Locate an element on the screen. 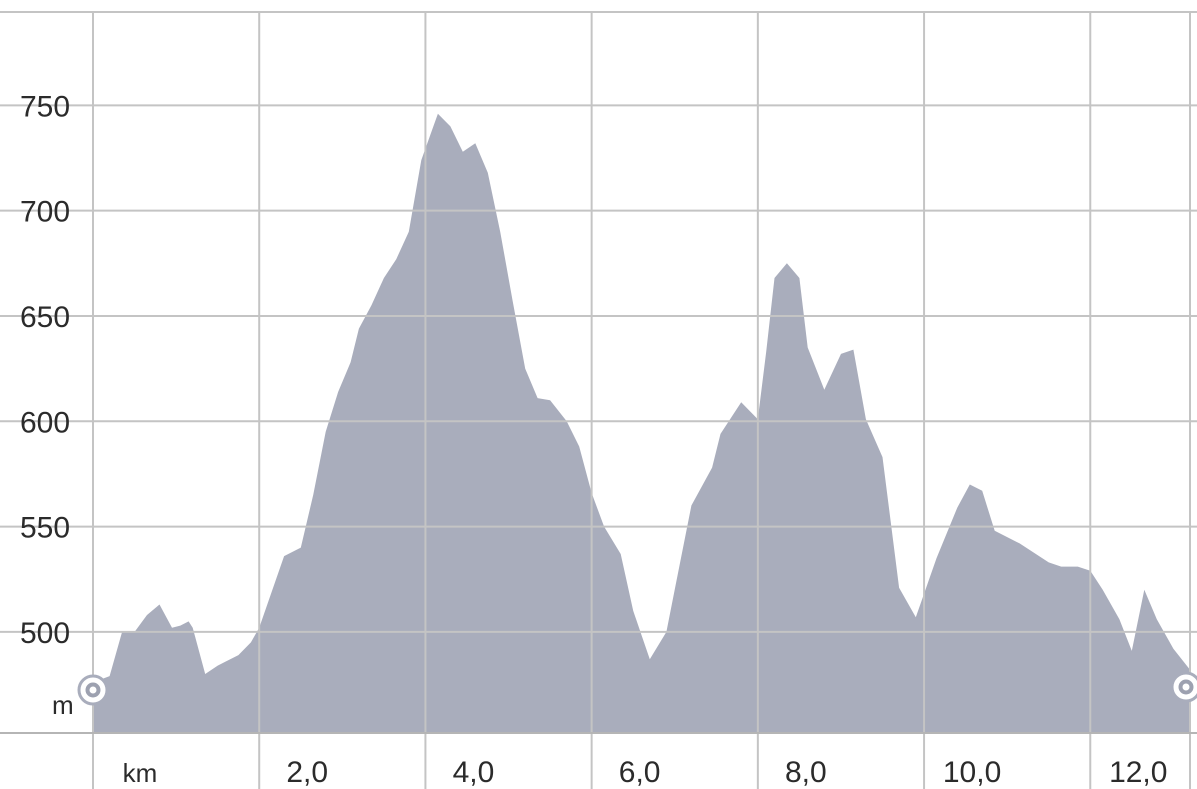 The image size is (1197, 789). x-tick-label: 6,0 is located at coordinates (640, 772).